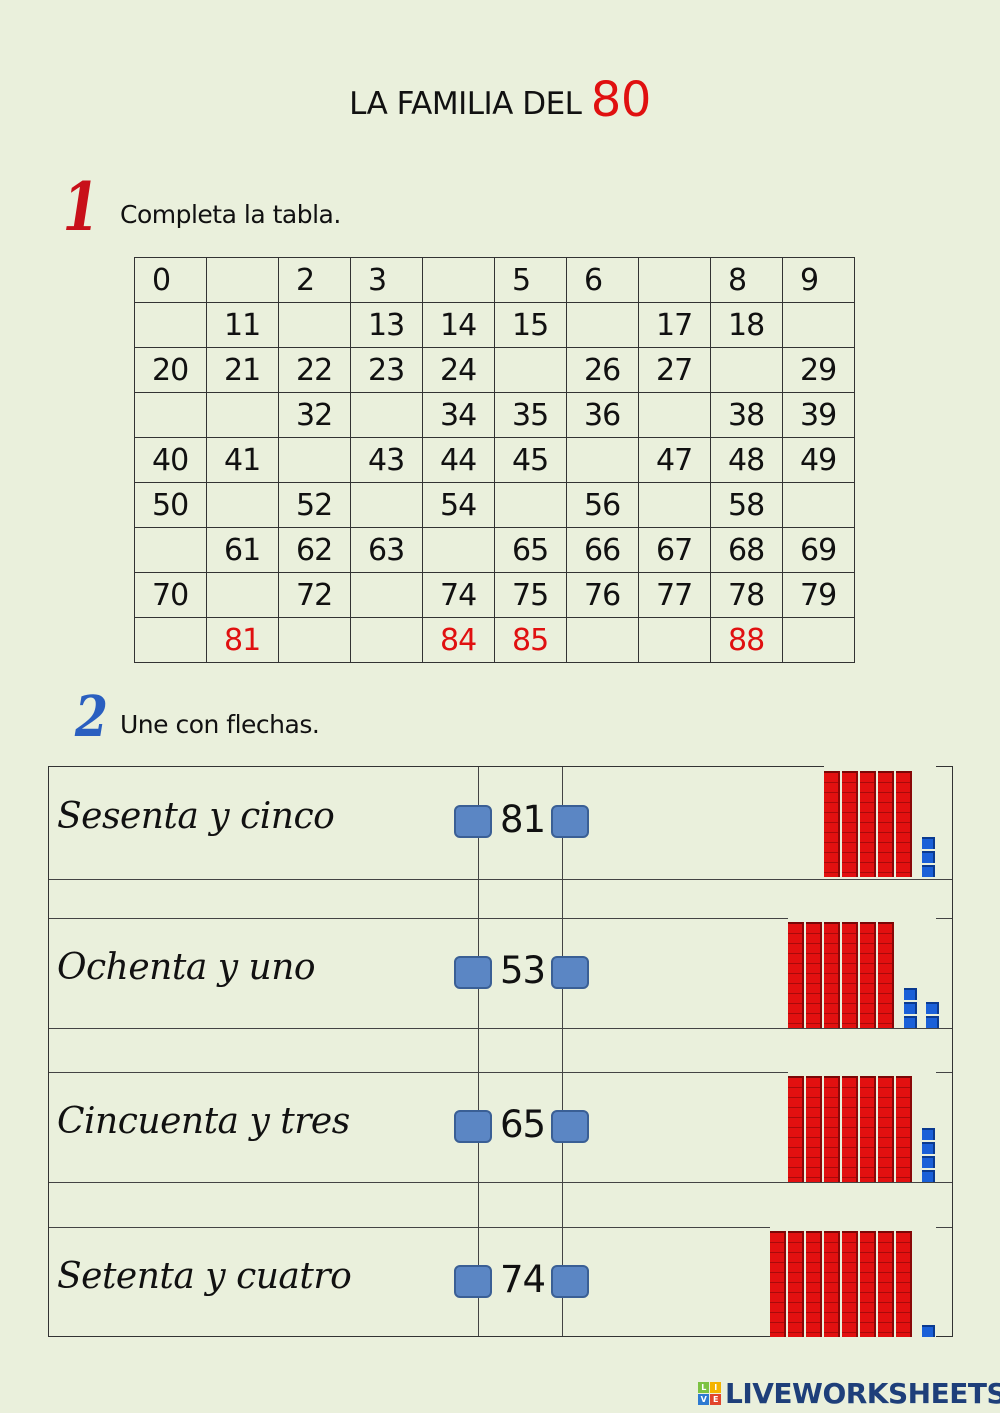 This screenshot has width=1000, height=1413. I want to click on grid-cell: 67, so click(674, 550).